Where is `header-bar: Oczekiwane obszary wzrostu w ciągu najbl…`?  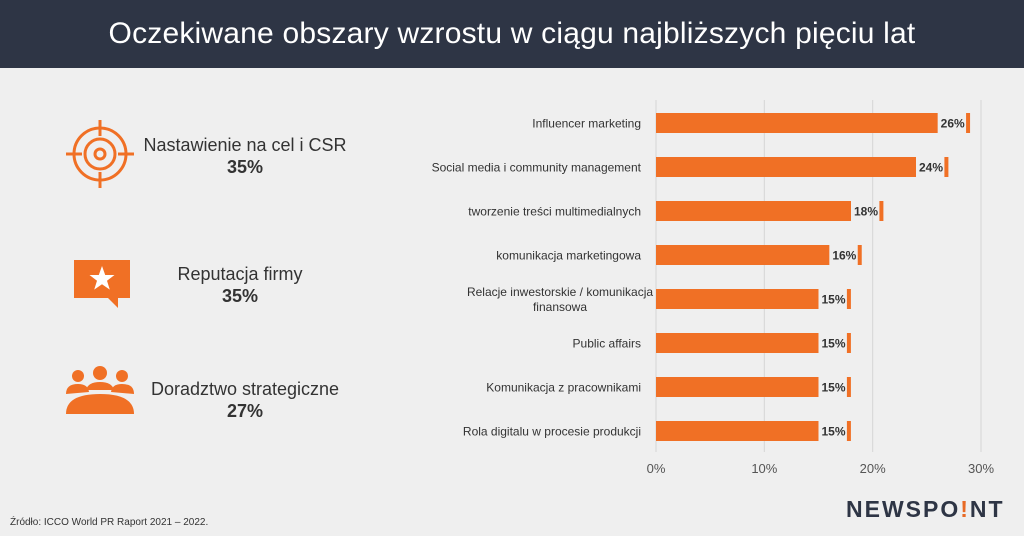 header-bar: Oczekiwane obszary wzrostu w ciągu najbl… is located at coordinates (512, 34).